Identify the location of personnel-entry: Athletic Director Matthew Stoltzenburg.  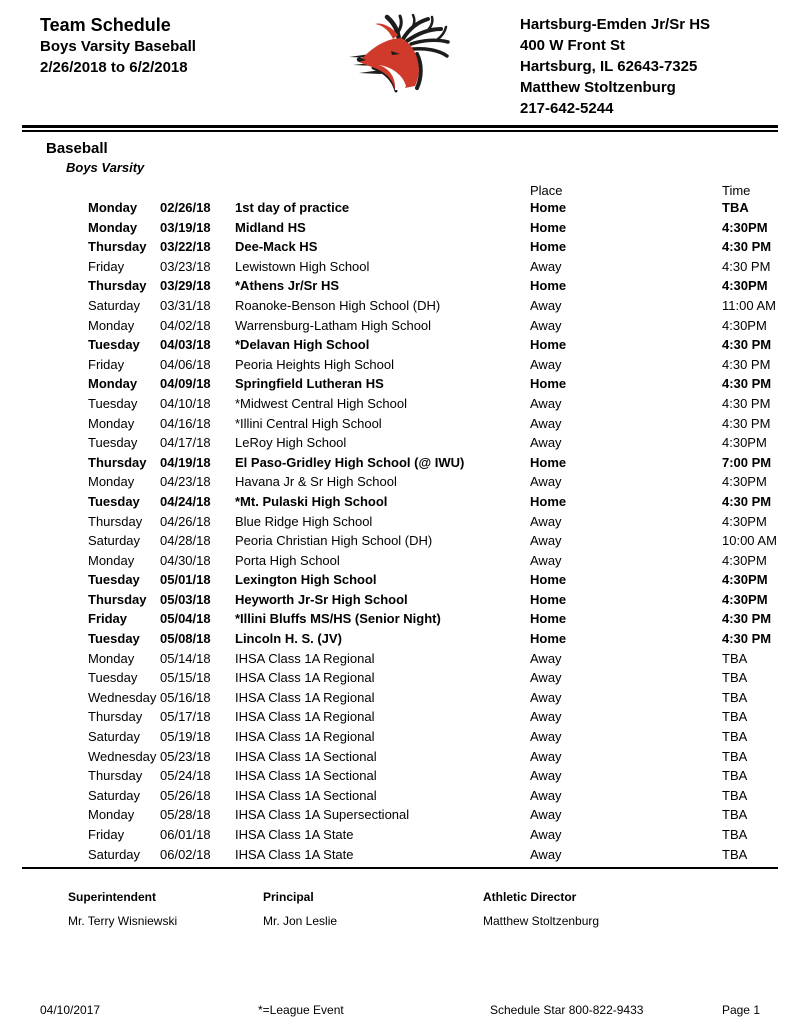
(621, 909).